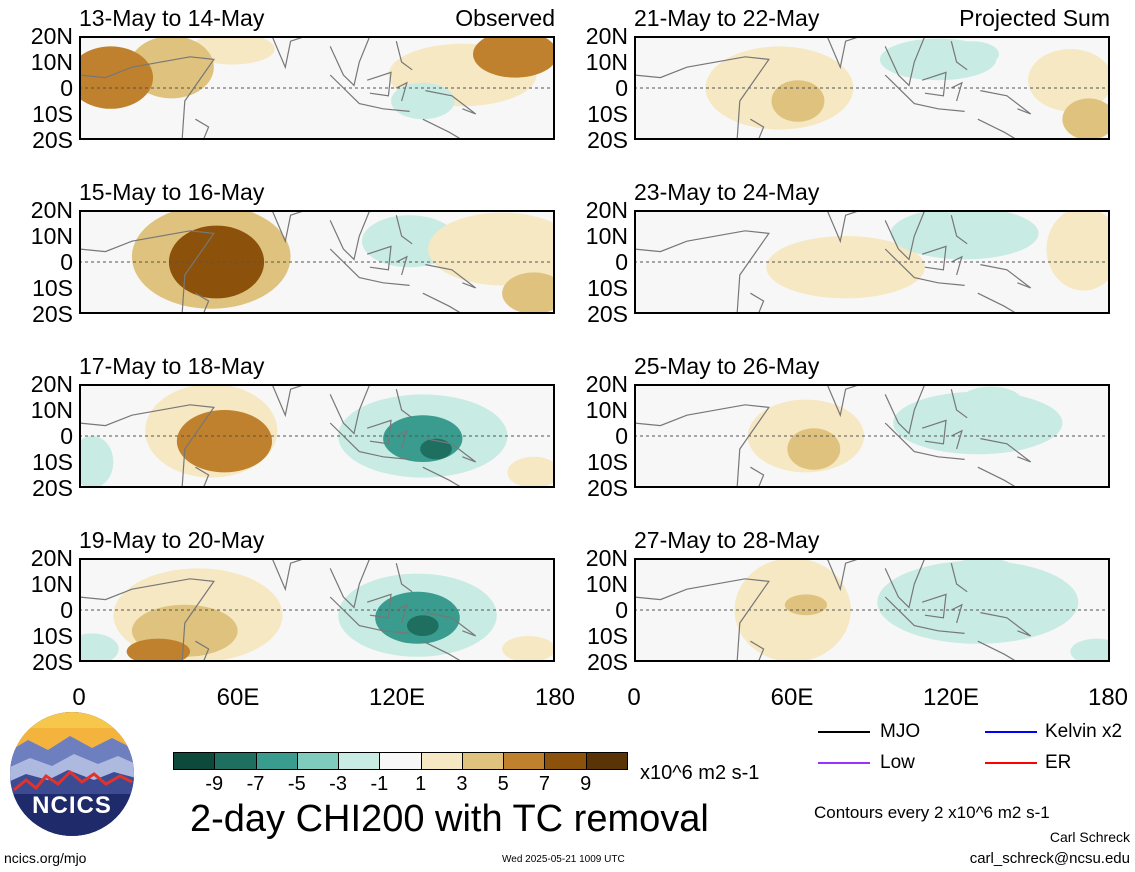  What do you see at coordinates (296, 784) in the screenshot?
I see `colorbar-label: -5` at bounding box center [296, 784].